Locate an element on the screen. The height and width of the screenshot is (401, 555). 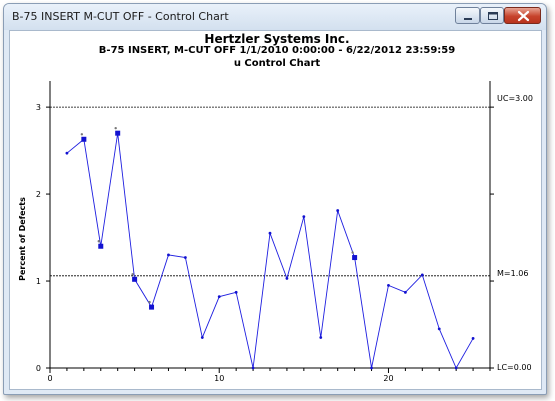
maximize-icon is located at coordinates (493, 16).